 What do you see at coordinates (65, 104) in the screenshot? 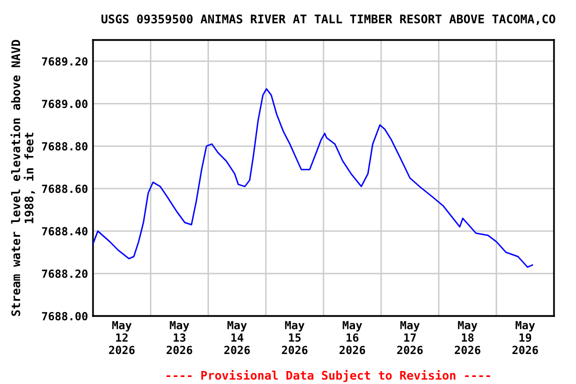
I see `y-tick-label: 7689.00` at bounding box center [65, 104].